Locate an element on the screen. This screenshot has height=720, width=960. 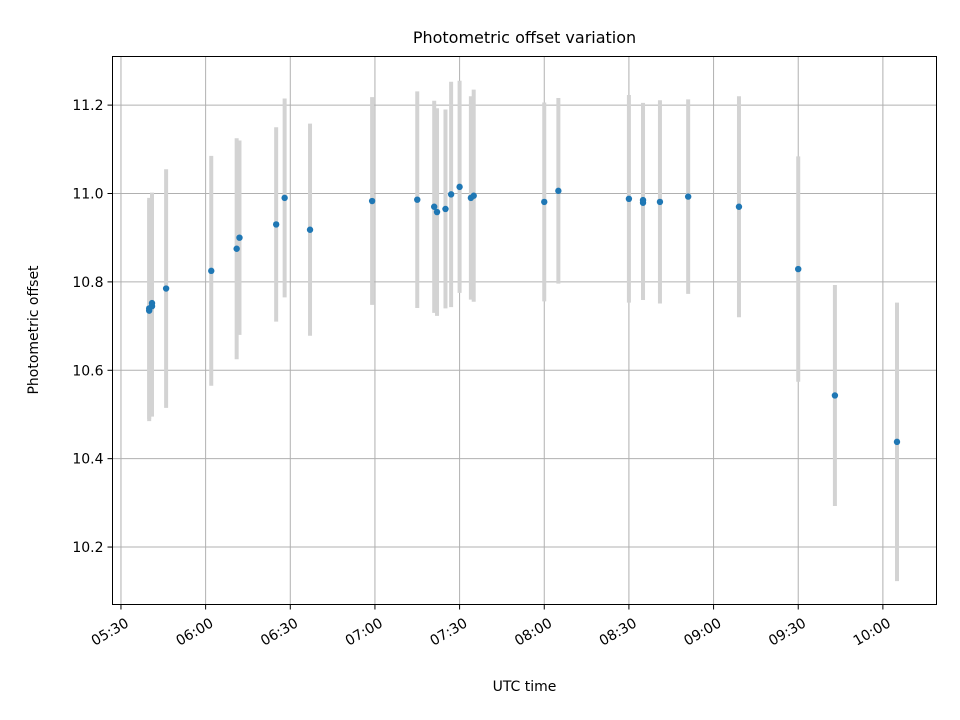
y-axis-ticks: 10.2 10.4 10.6 10.8 11.0 11.2 is located at coordinates (92, 327).